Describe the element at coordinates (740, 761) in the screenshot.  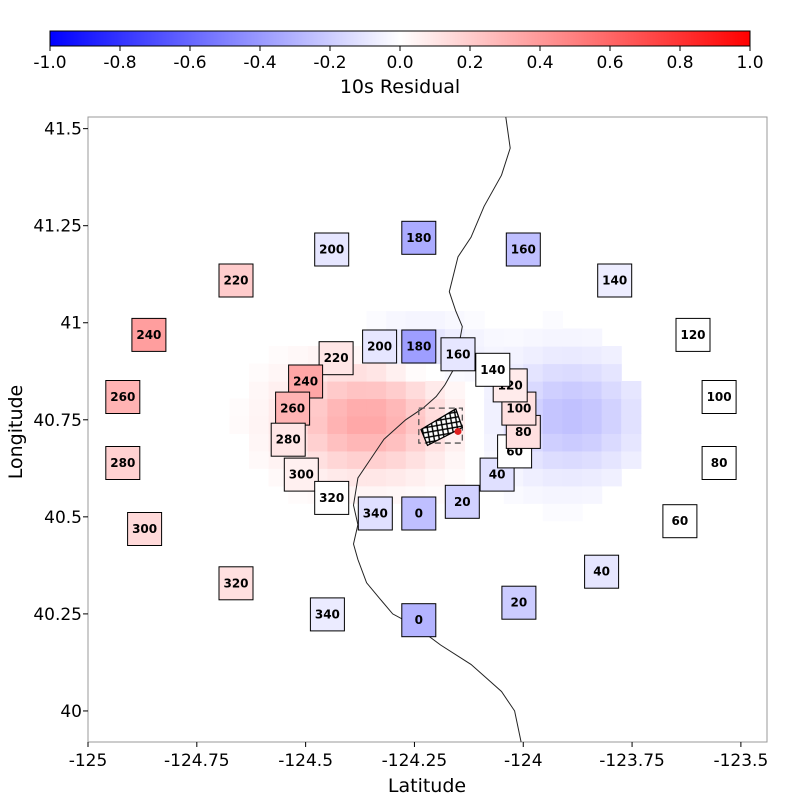
I see `x-tick-label: -123.5` at that location.